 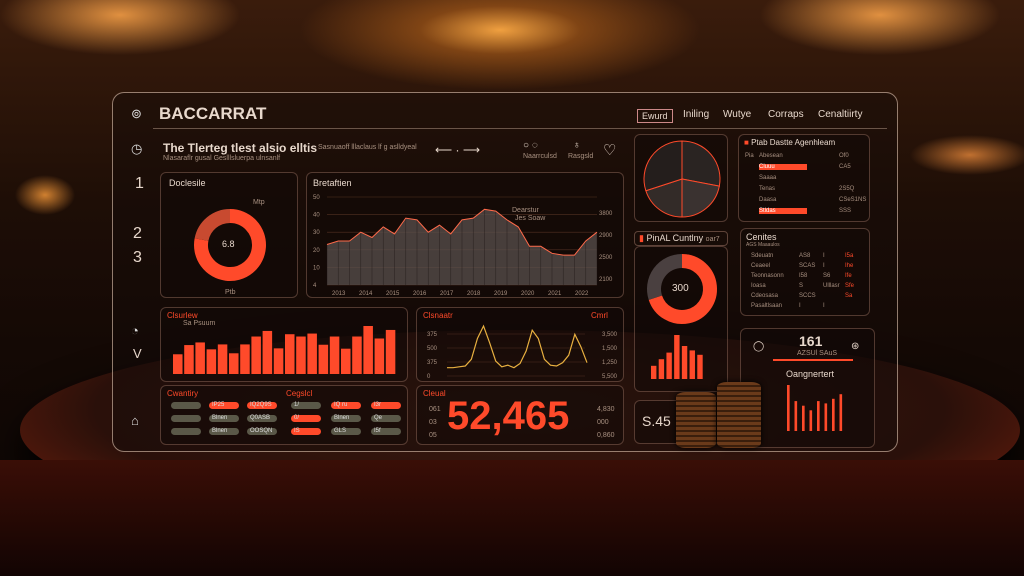 I want to click on list-cell: Q0ASB, so click(x=262, y=418).